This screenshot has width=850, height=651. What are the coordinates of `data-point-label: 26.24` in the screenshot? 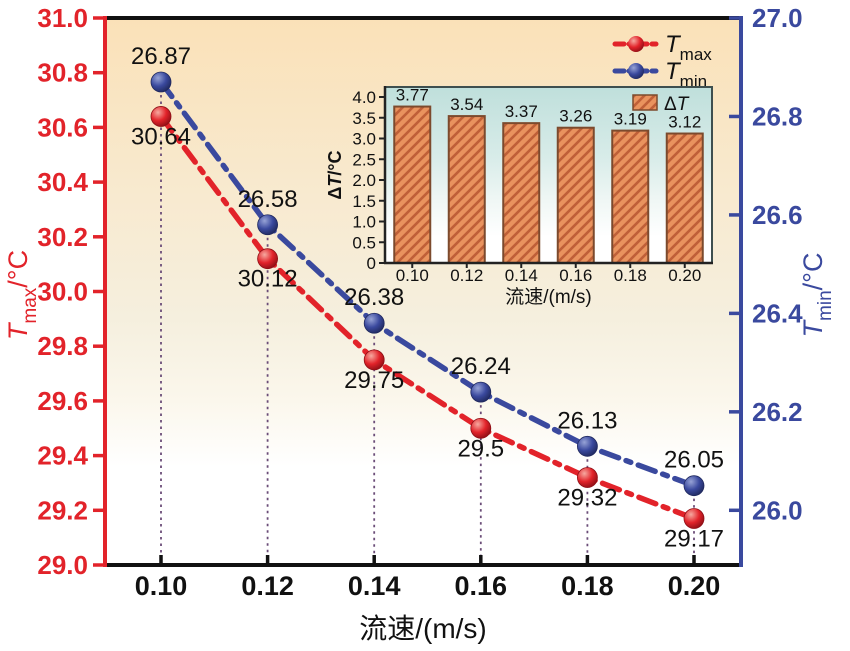 It's located at (481, 366).